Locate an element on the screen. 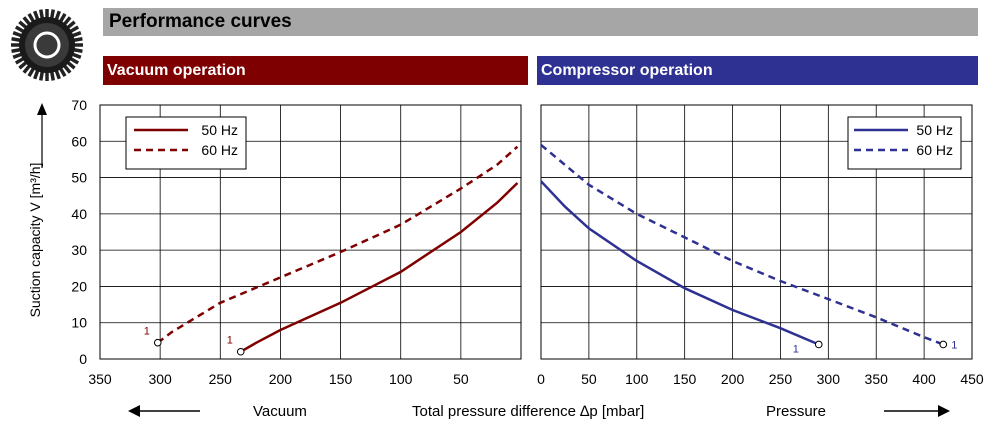 The image size is (1007, 430). y-axis-arrow-icon is located at coordinates (42, 135).